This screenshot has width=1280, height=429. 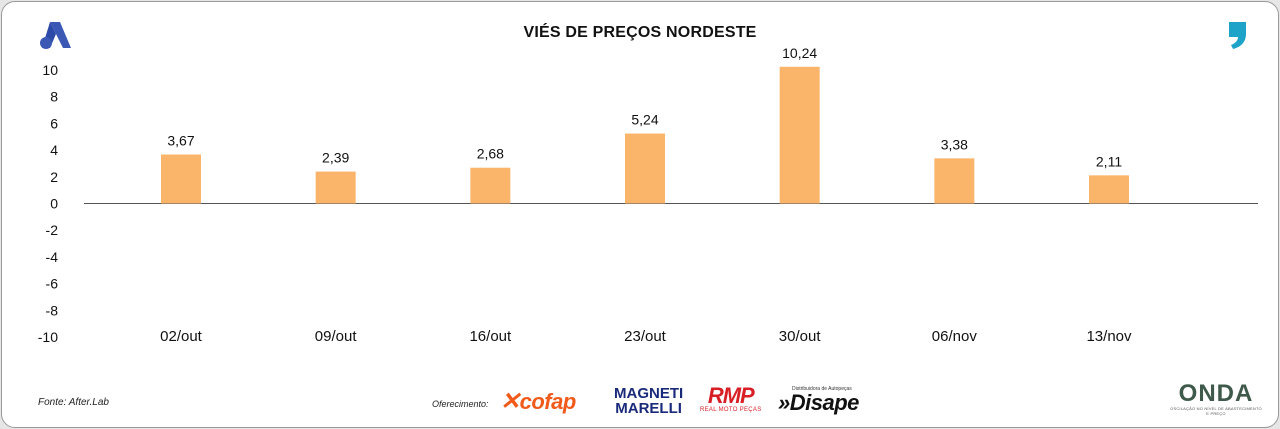 I want to click on y-tick-label: 6, so click(x=54, y=123).